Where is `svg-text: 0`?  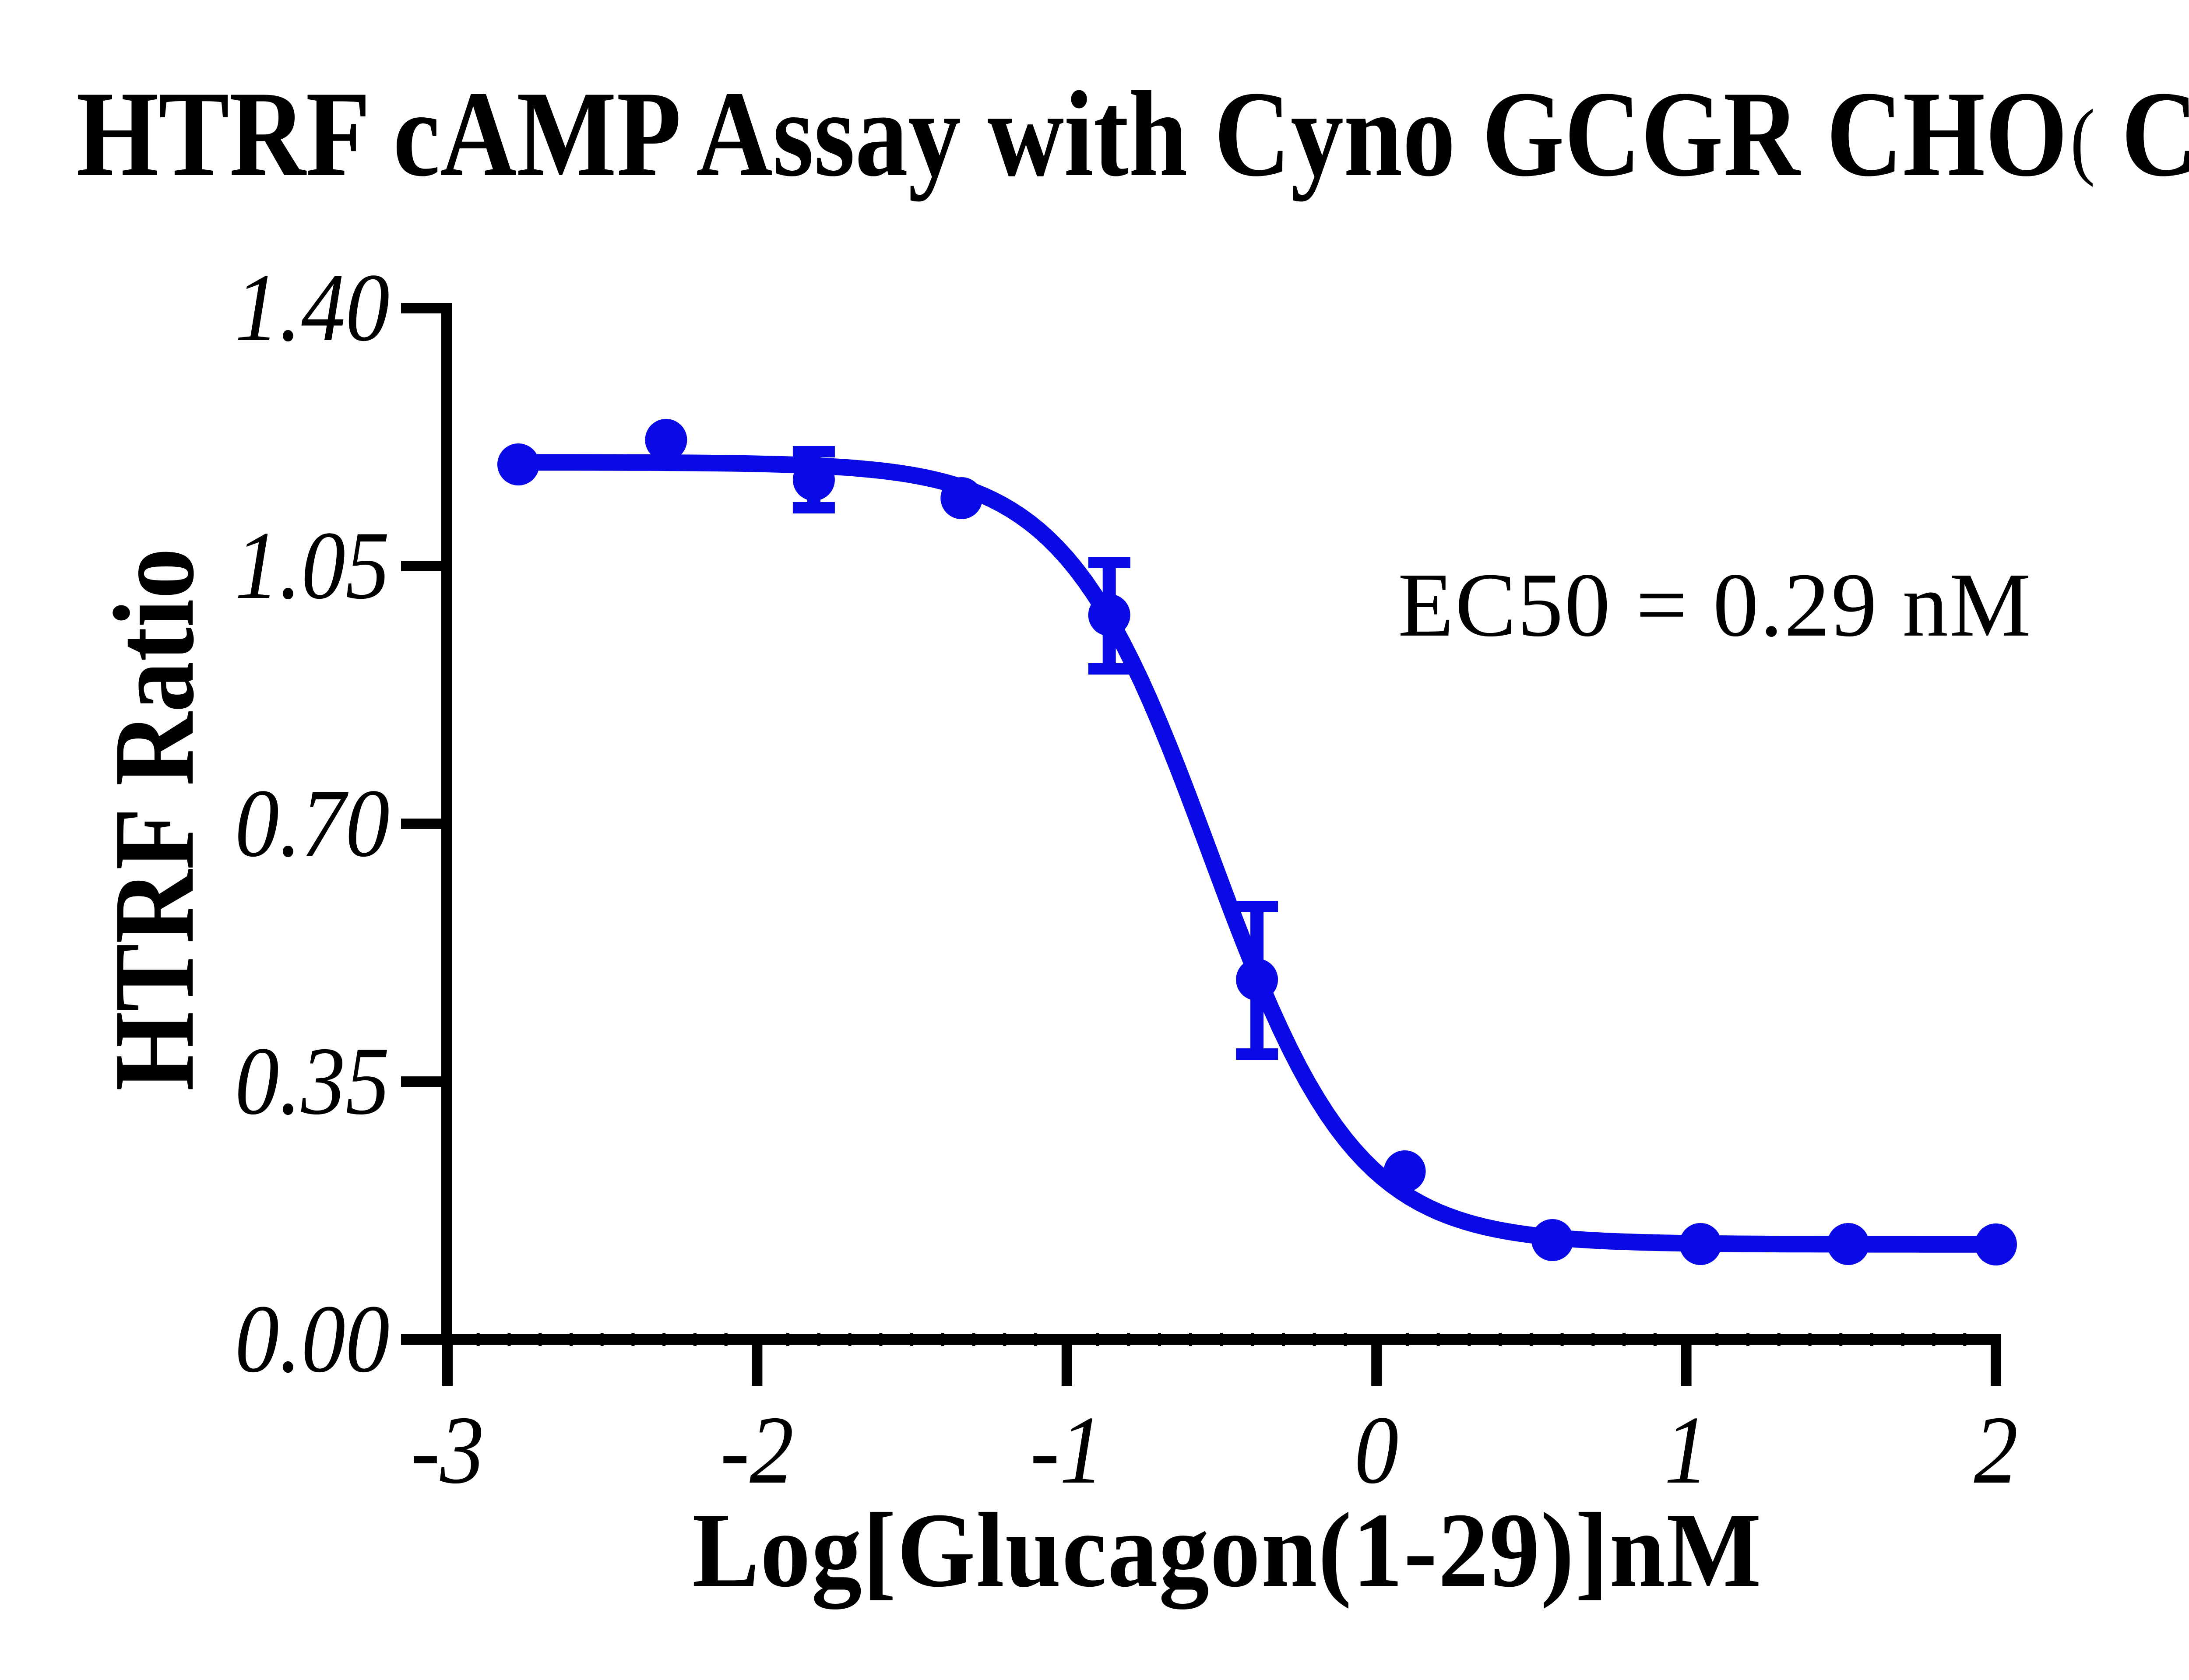
svg-text: 0 is located at coordinates (1376, 1450).